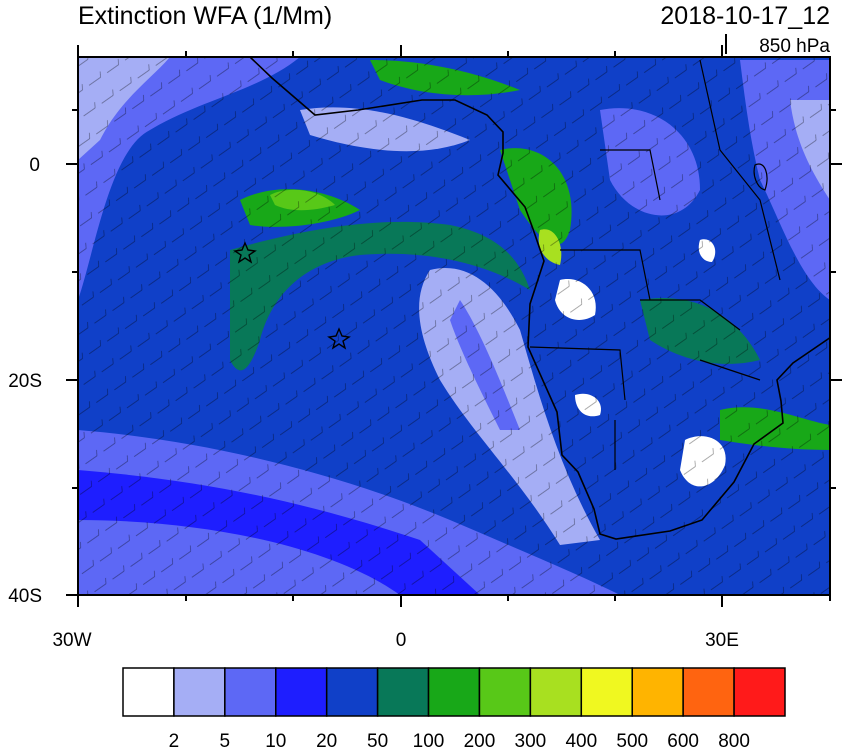 This screenshot has width=850, height=750. Describe the element at coordinates (734, 740) in the screenshot. I see `colorbar-label: 800` at that location.